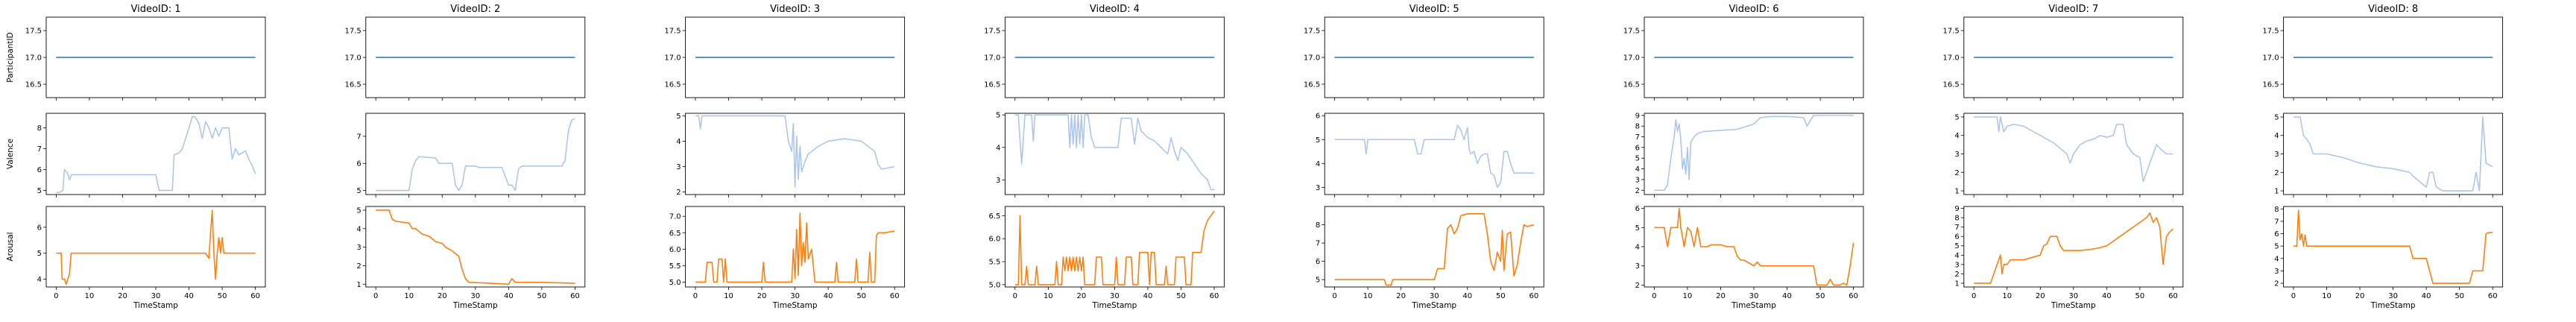  What do you see at coordinates (2276, 222) in the screenshot?
I see `y-tick-label: 7` at bounding box center [2276, 222].